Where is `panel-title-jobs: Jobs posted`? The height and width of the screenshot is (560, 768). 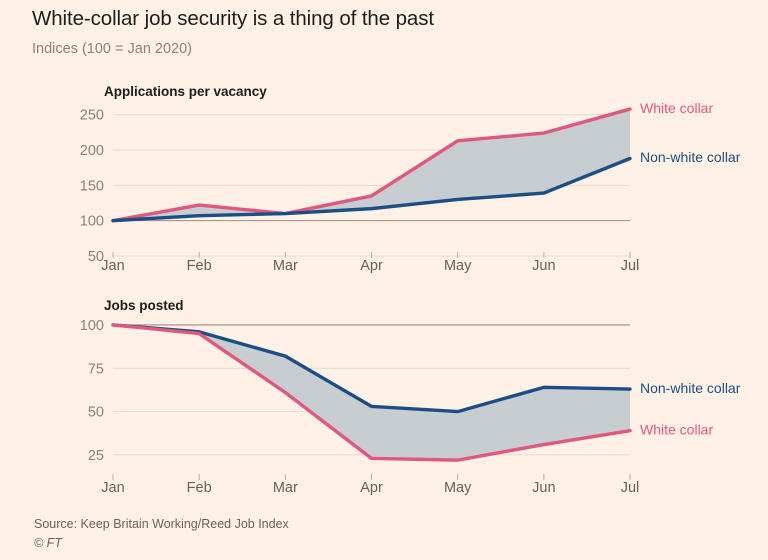
panel-title-jobs: Jobs posted is located at coordinates (144, 305).